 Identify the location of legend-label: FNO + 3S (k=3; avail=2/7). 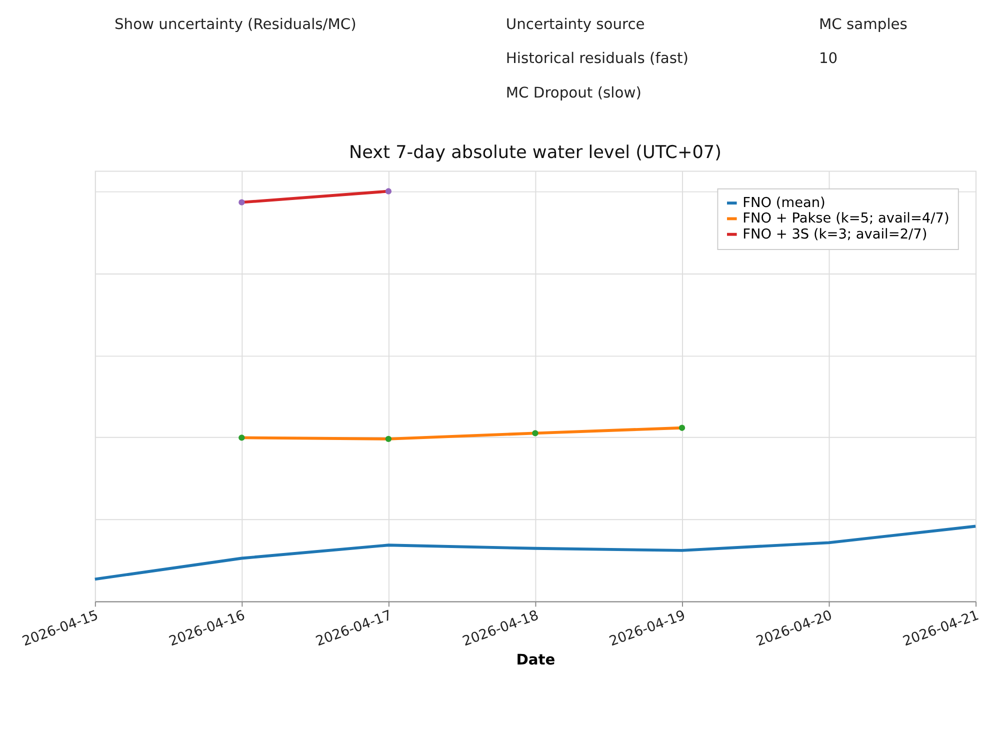
(835, 234).